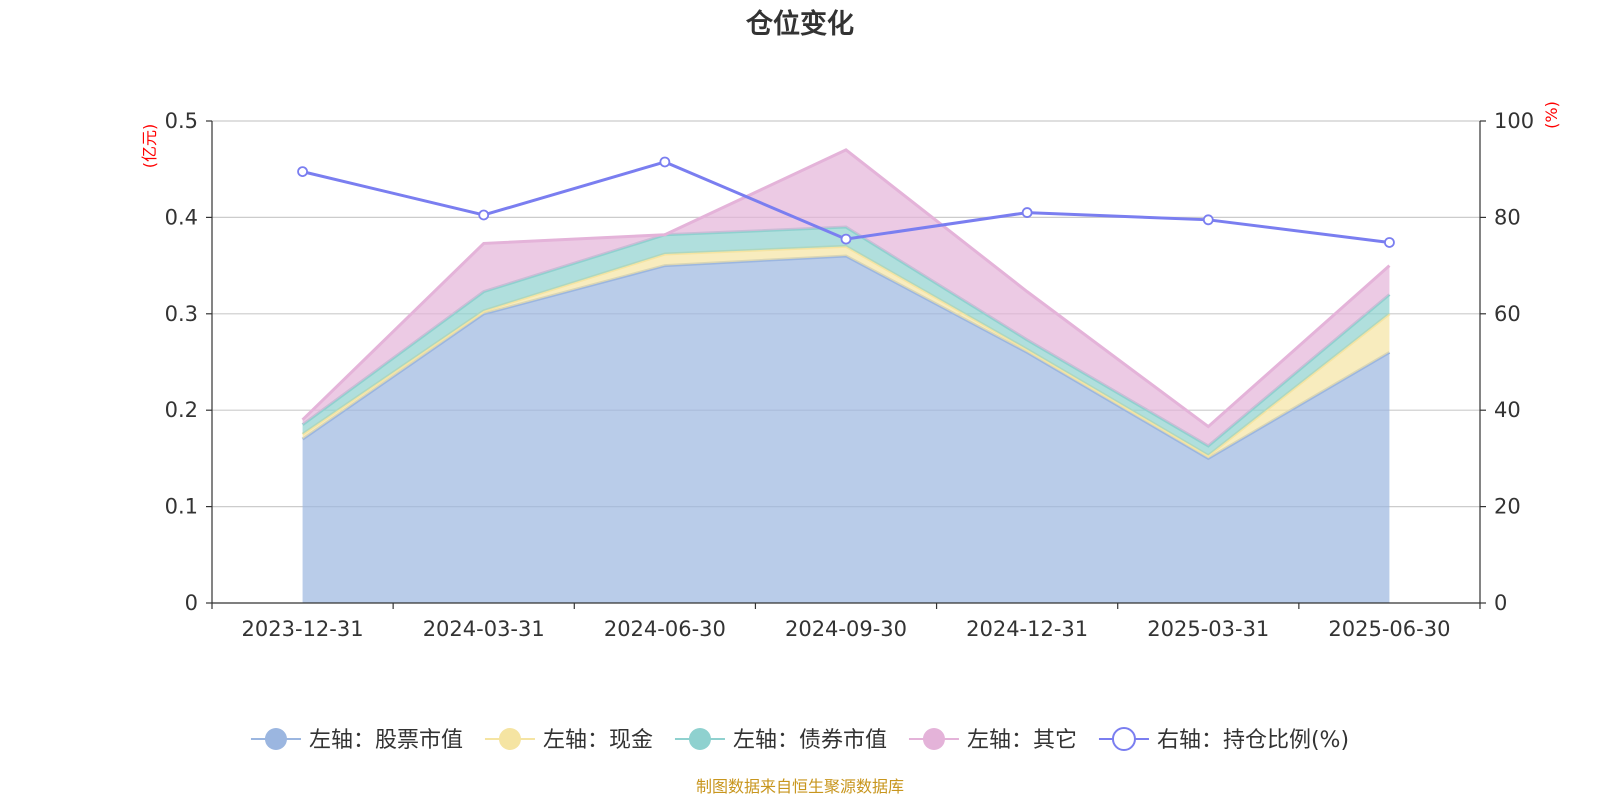 The width and height of the screenshot is (1600, 800). What do you see at coordinates (181, 217) in the screenshot?
I see `y-left-tick-label: 0.4` at bounding box center [181, 217].